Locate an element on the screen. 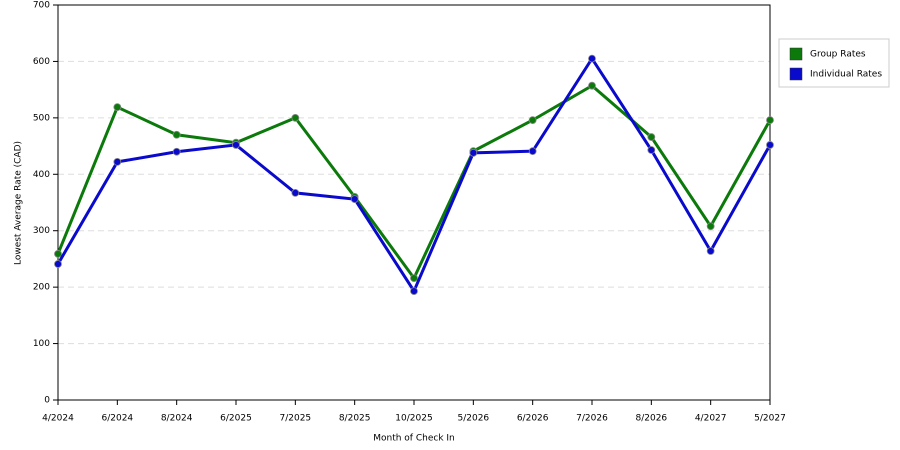  x-tick-label: 5/2027 is located at coordinates (770, 419).